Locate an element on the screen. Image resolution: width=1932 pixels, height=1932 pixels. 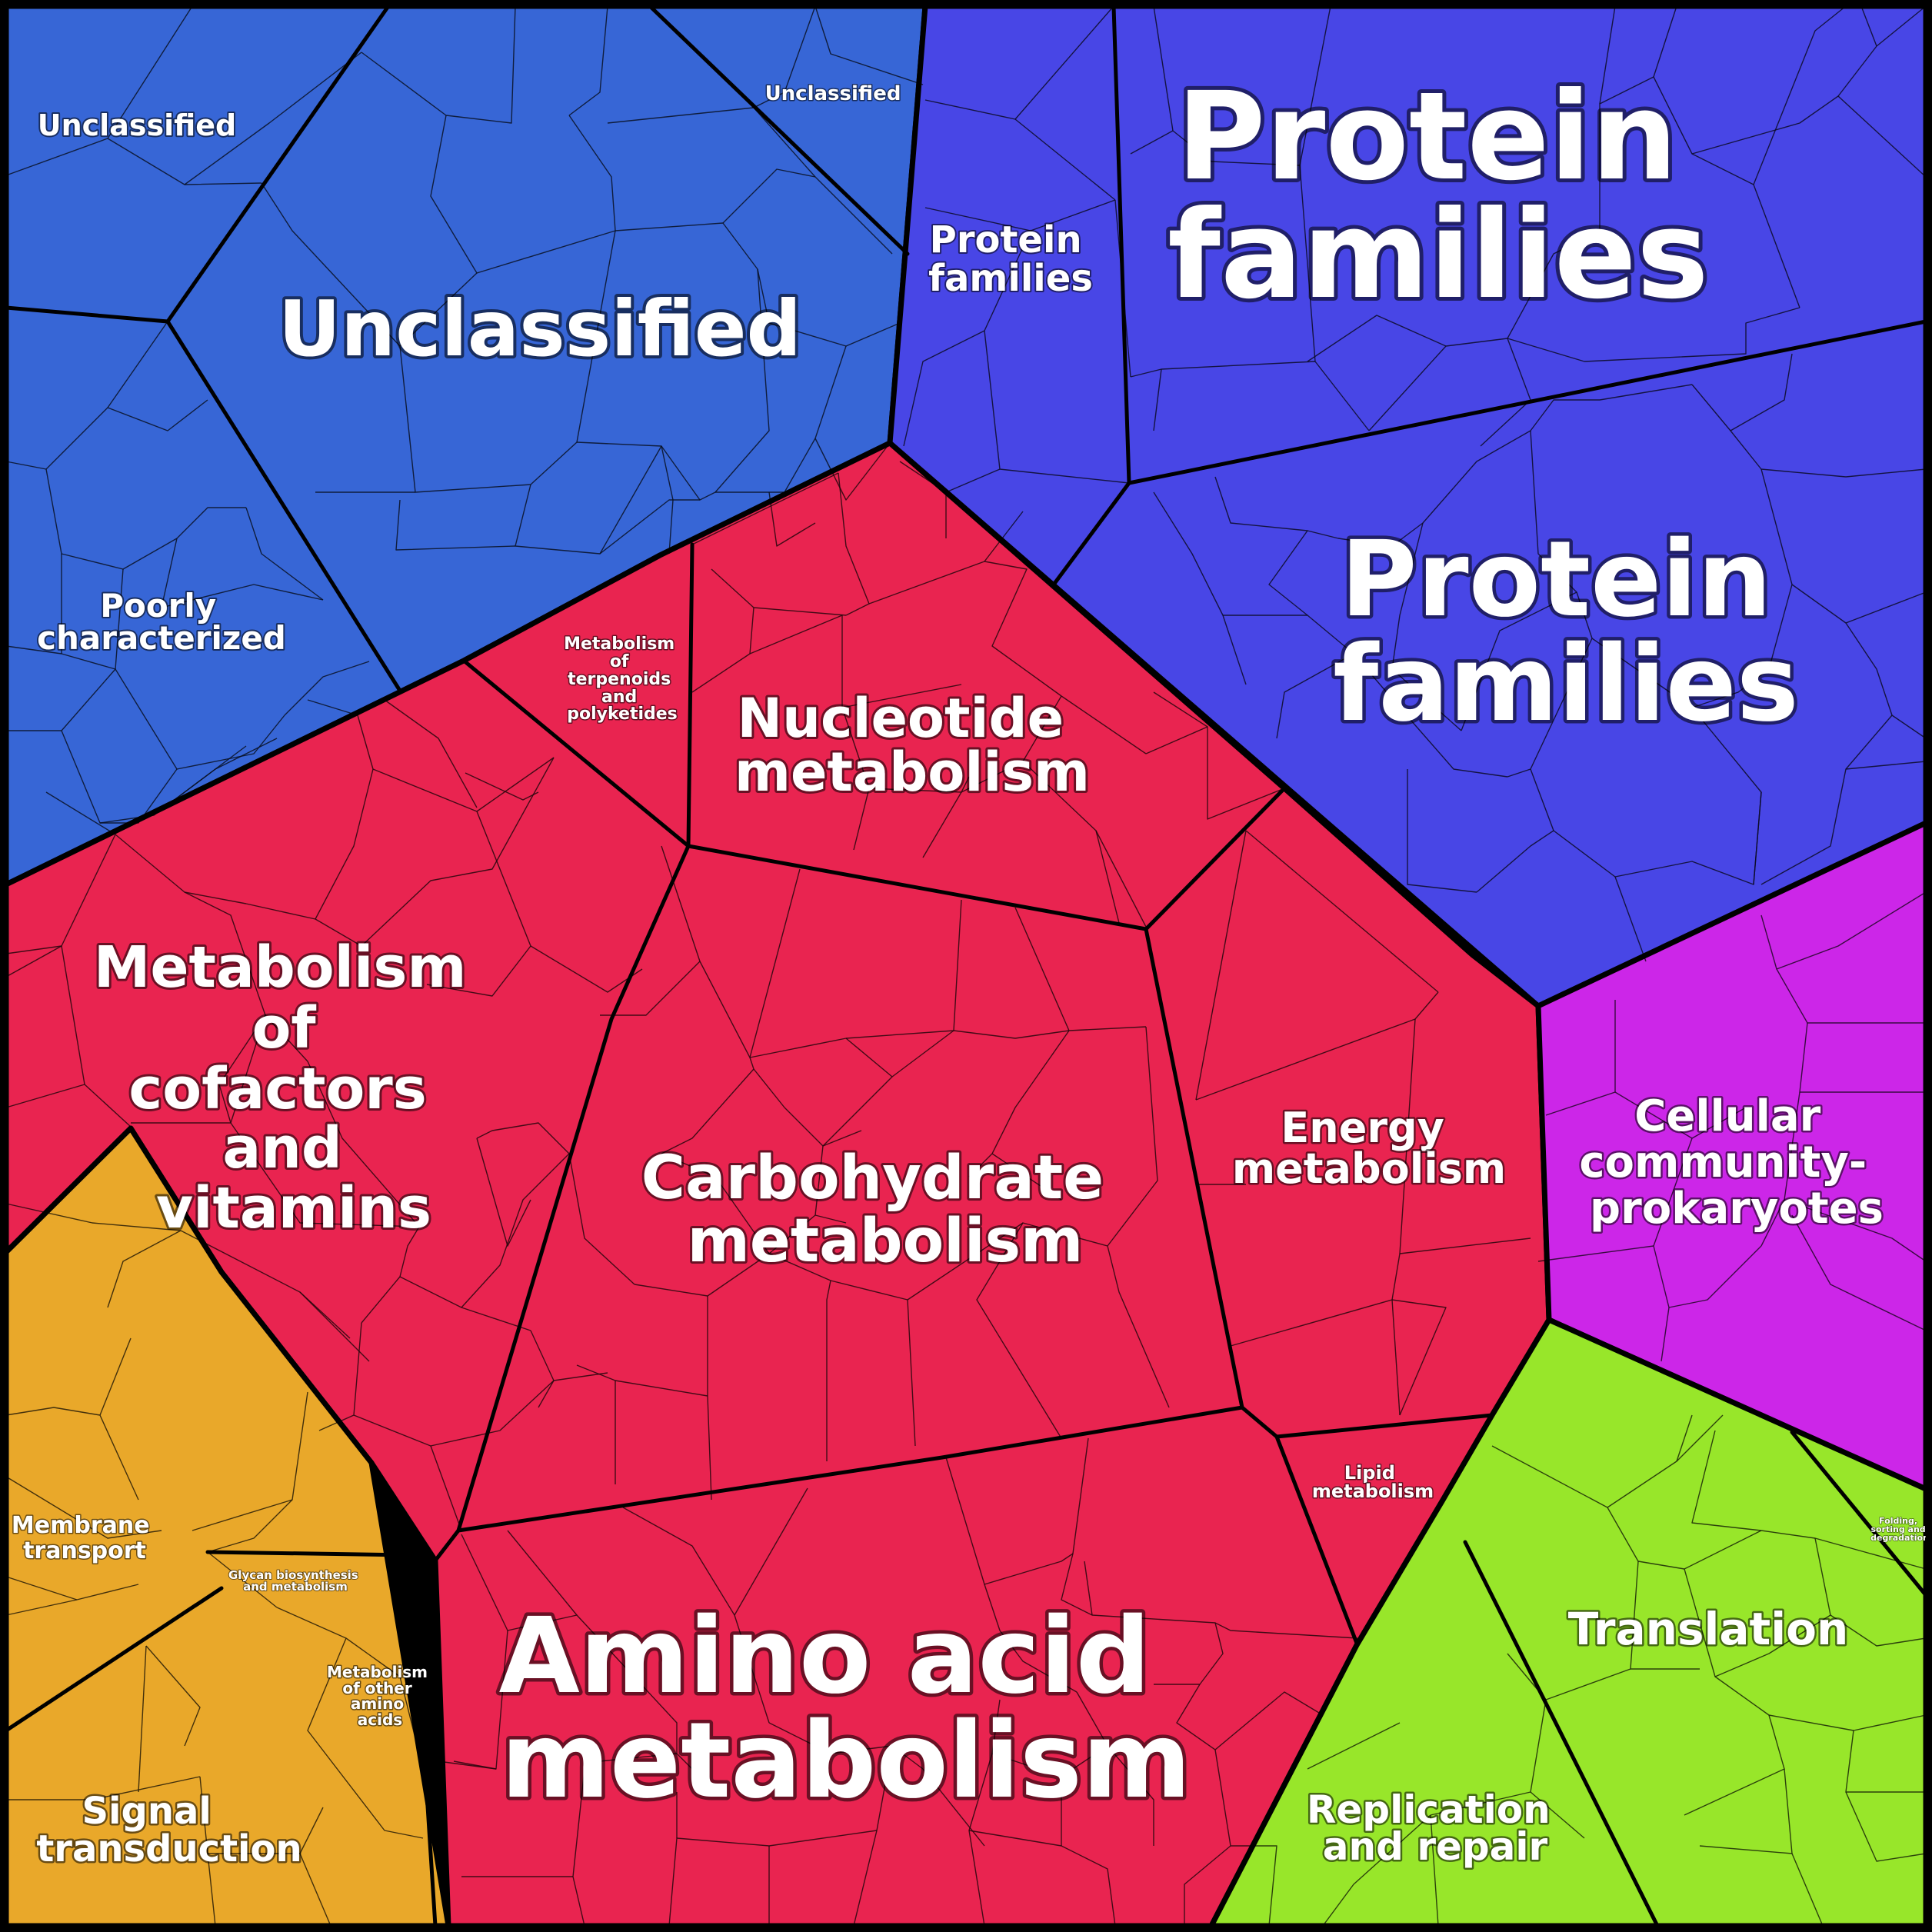
label-unclassified-large: Unclassified is located at coordinates (539, 329).